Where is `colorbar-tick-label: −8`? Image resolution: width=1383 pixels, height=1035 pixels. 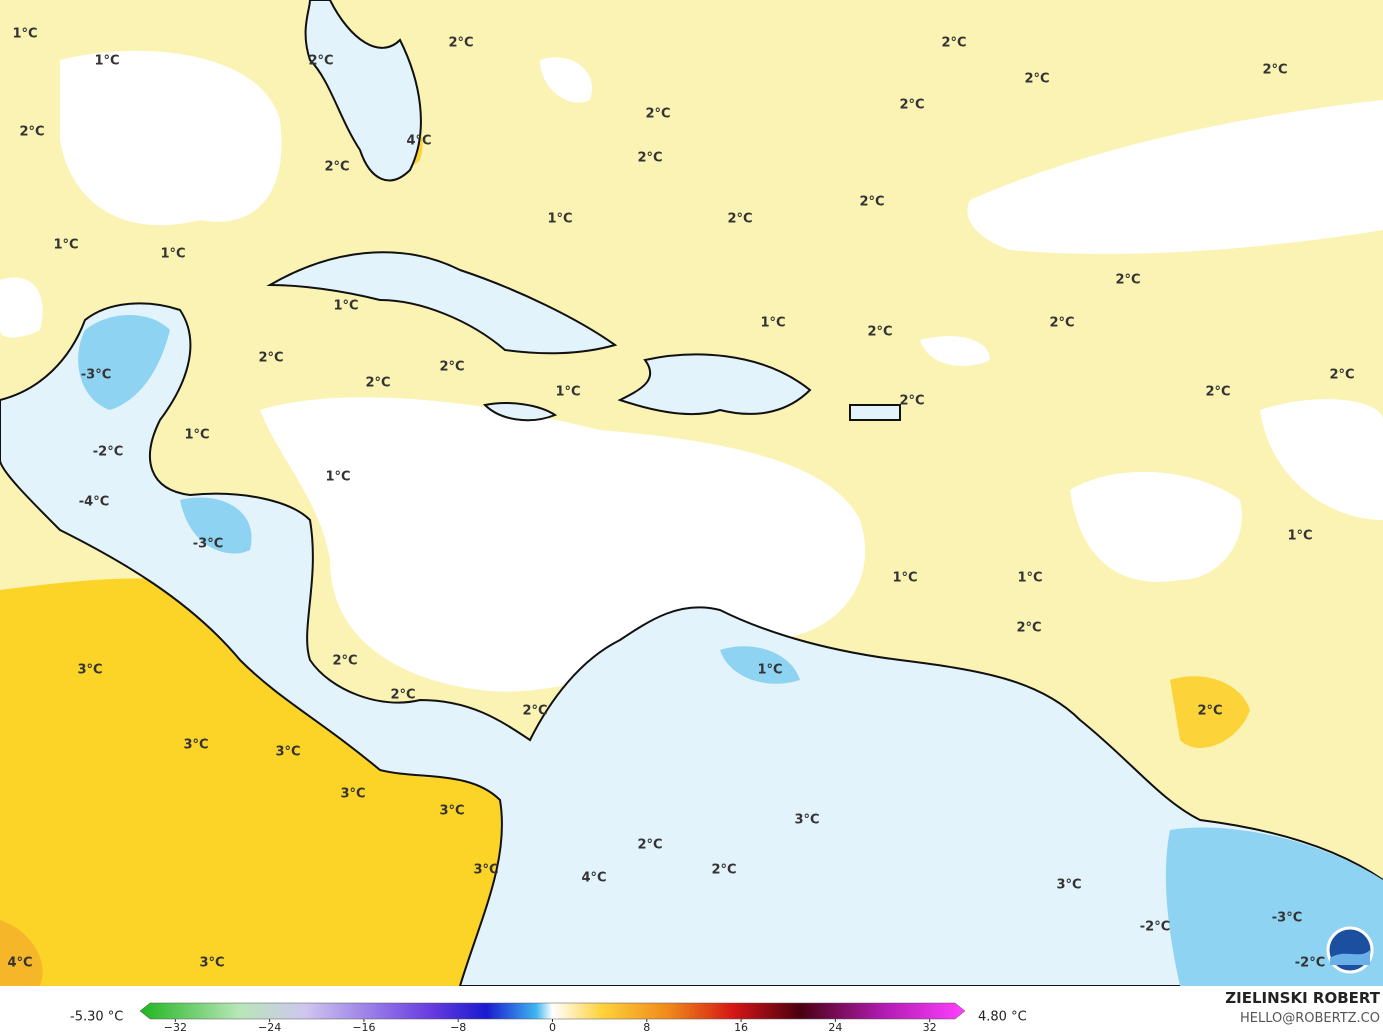
colorbar-tick-label: −8 is located at coordinates (458, 1027).